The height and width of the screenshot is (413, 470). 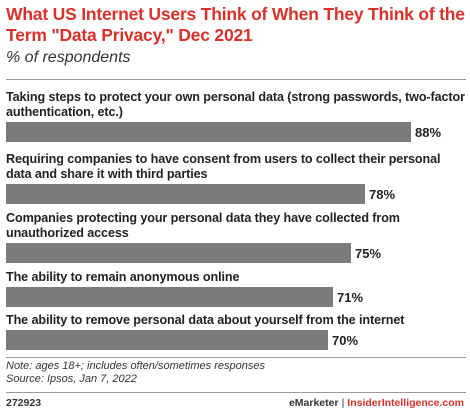 I want to click on bar-value-label: 78%, so click(x=382, y=194).